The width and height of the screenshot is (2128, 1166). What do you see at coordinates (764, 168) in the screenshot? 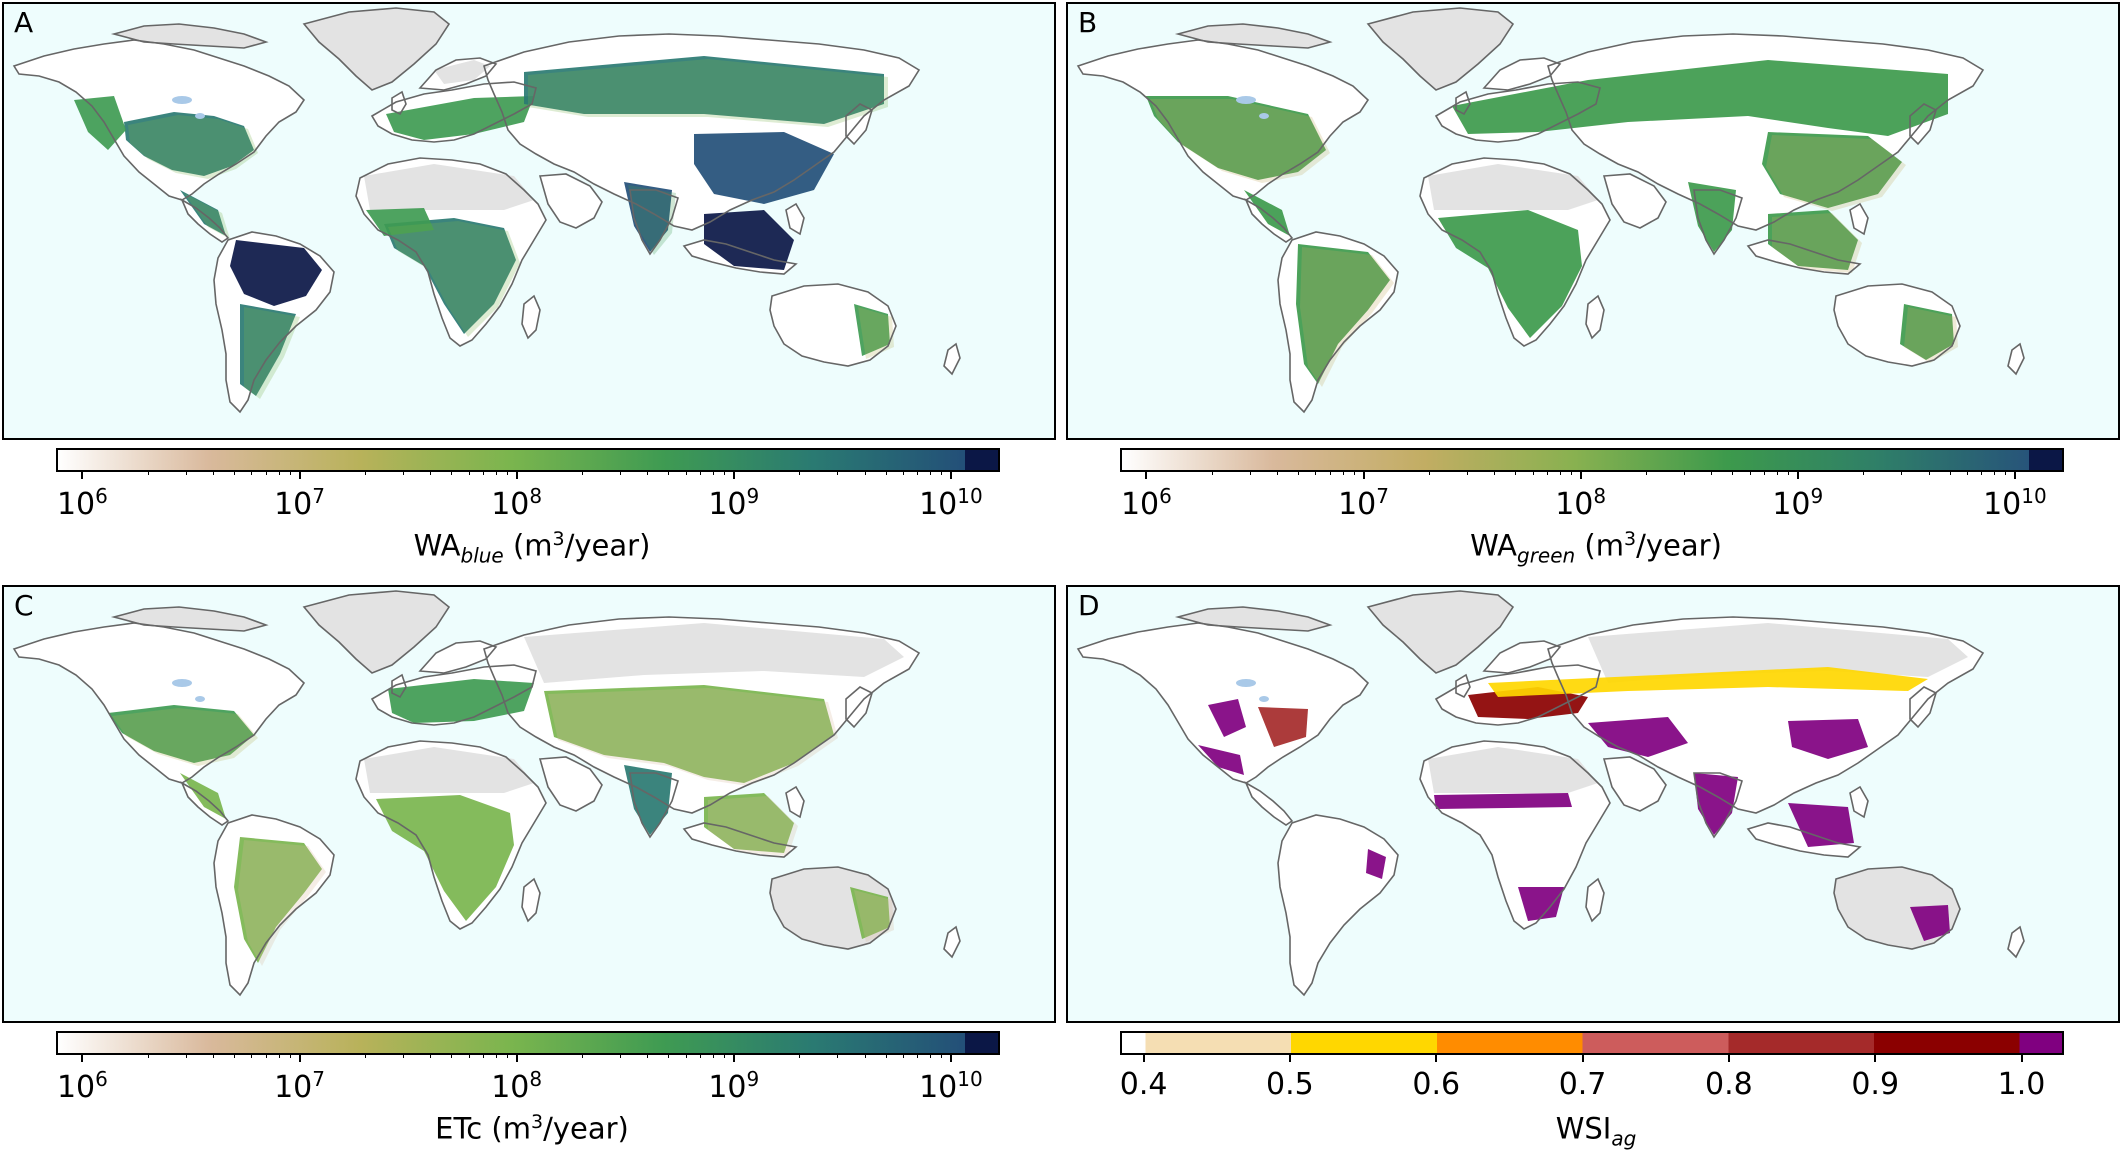
I see `data-region-china` at bounding box center [764, 168].